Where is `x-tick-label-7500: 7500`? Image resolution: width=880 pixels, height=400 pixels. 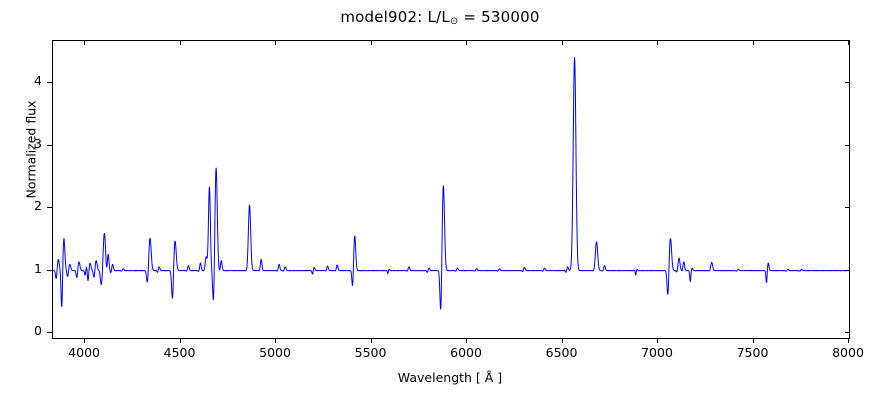 x-tick-label-7500: 7500 is located at coordinates (752, 352).